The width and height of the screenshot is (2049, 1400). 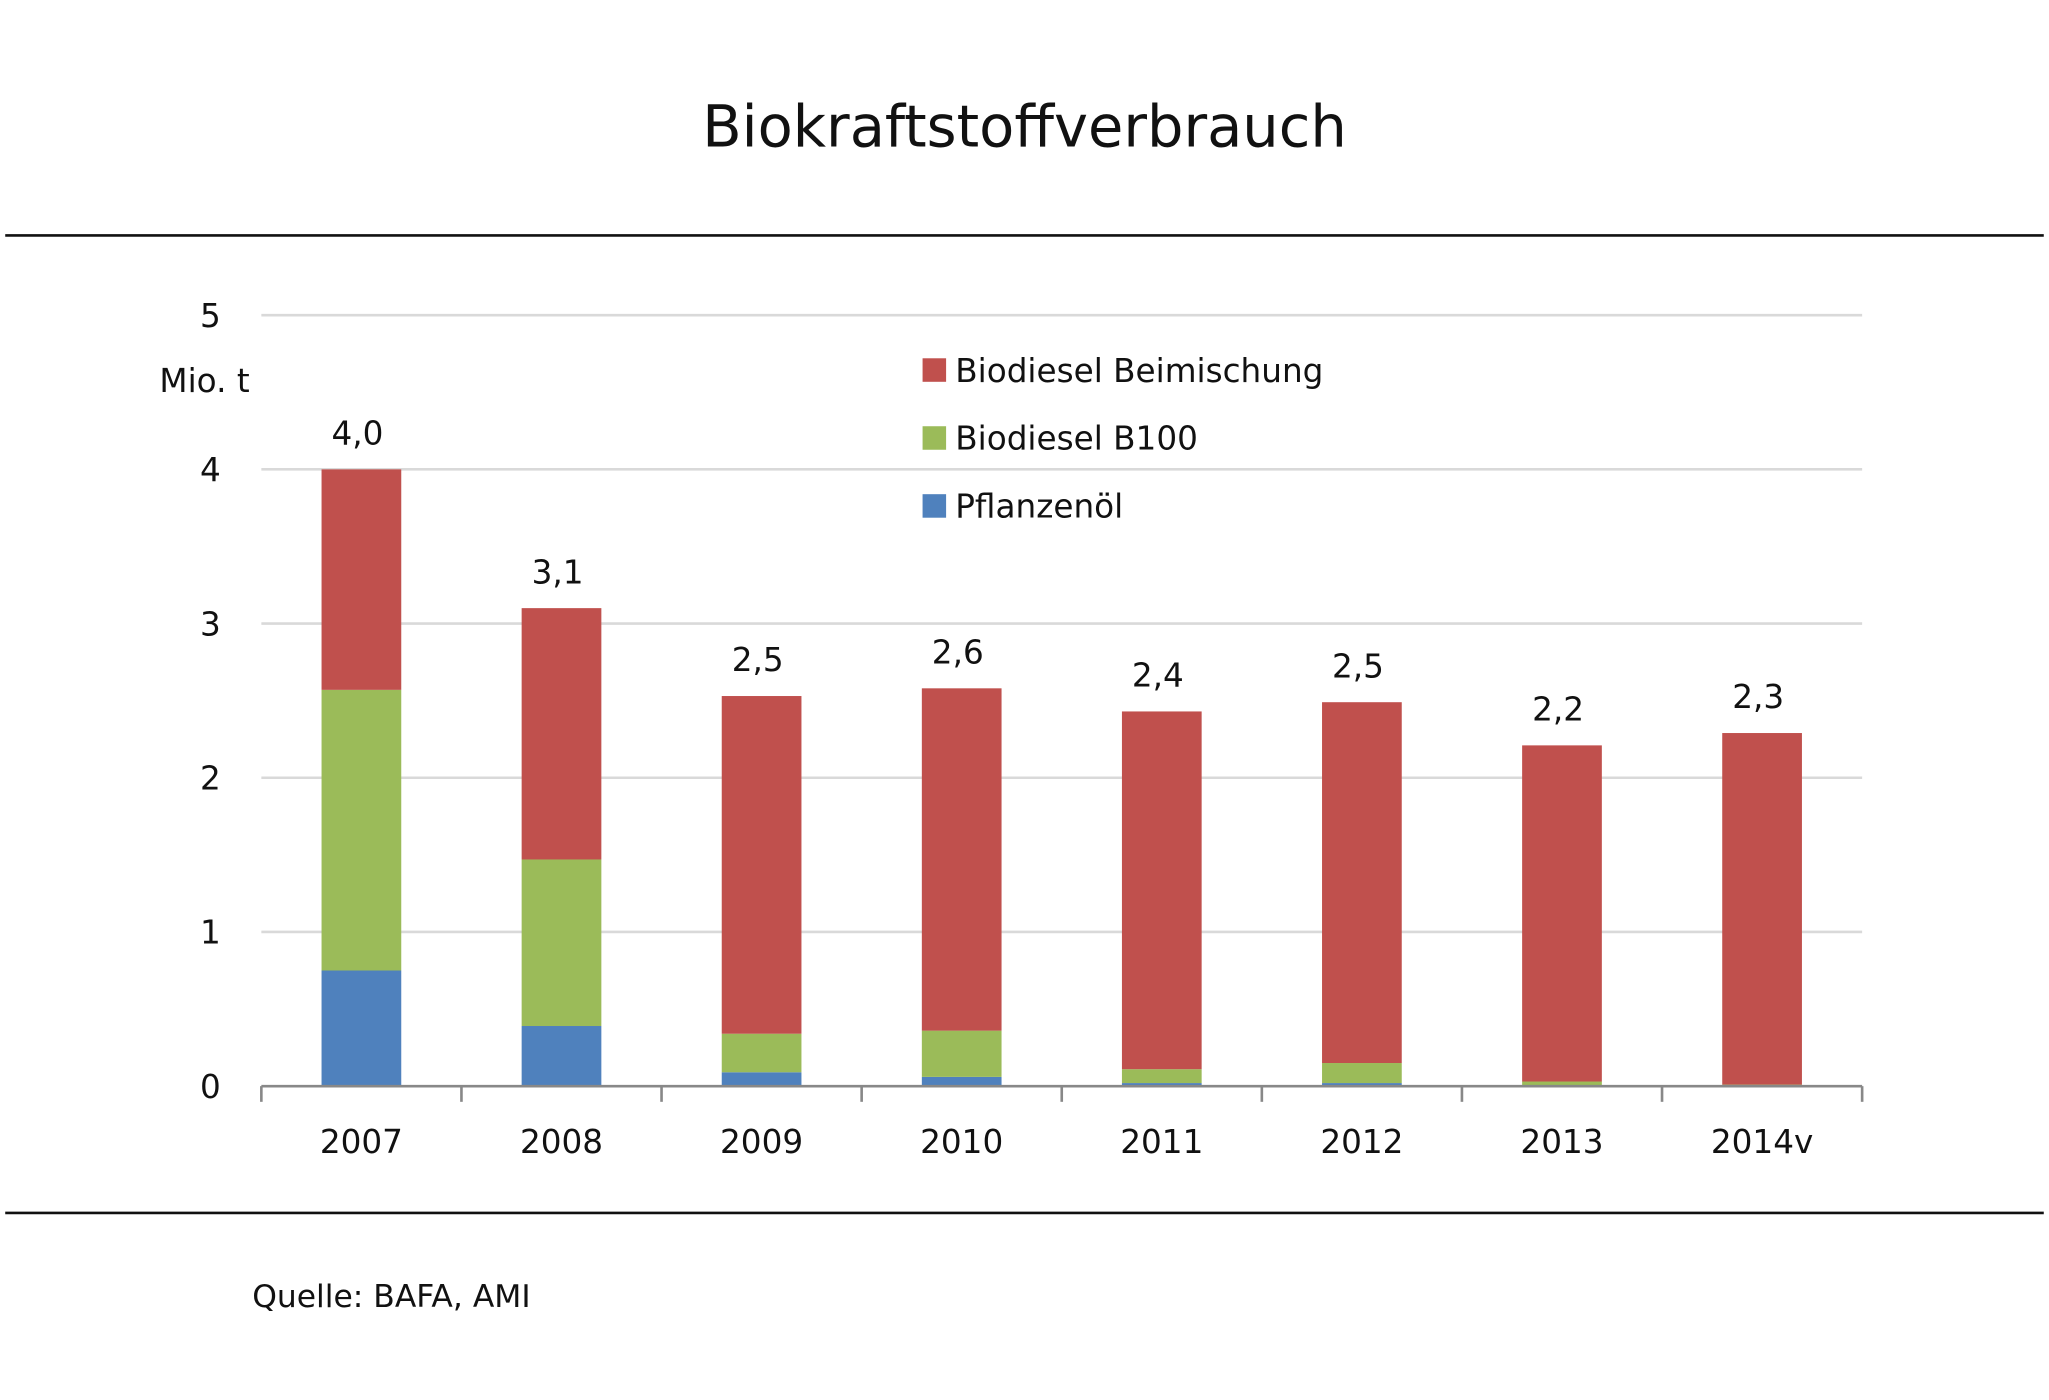 What do you see at coordinates (204, 381) in the screenshot?
I see `y-axis-label: Mio. t` at bounding box center [204, 381].